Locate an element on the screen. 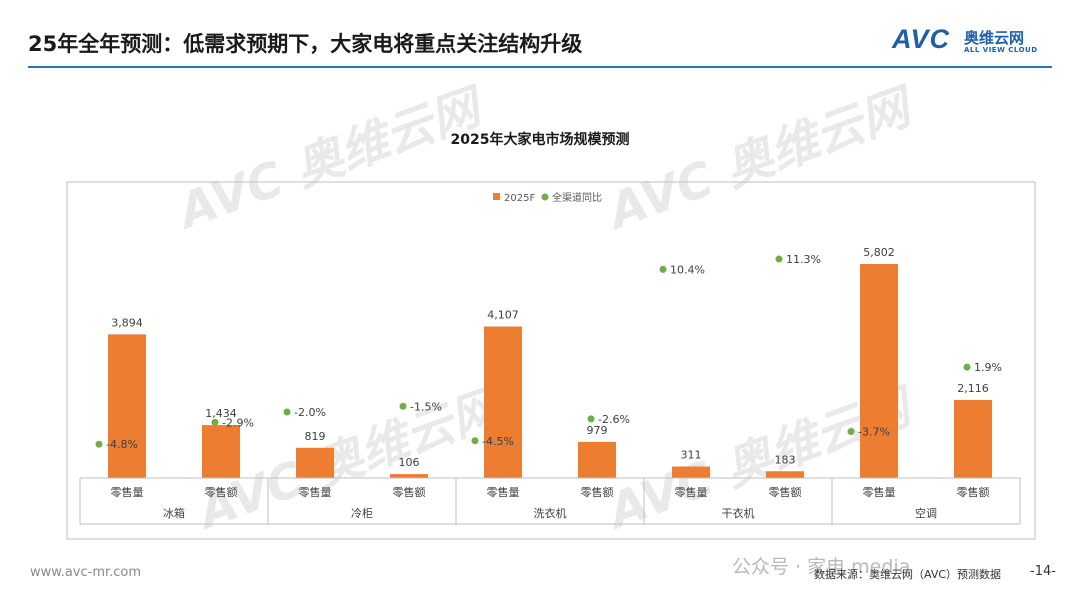  legend-dot-label: 全渠道同比 is located at coordinates (577, 197).